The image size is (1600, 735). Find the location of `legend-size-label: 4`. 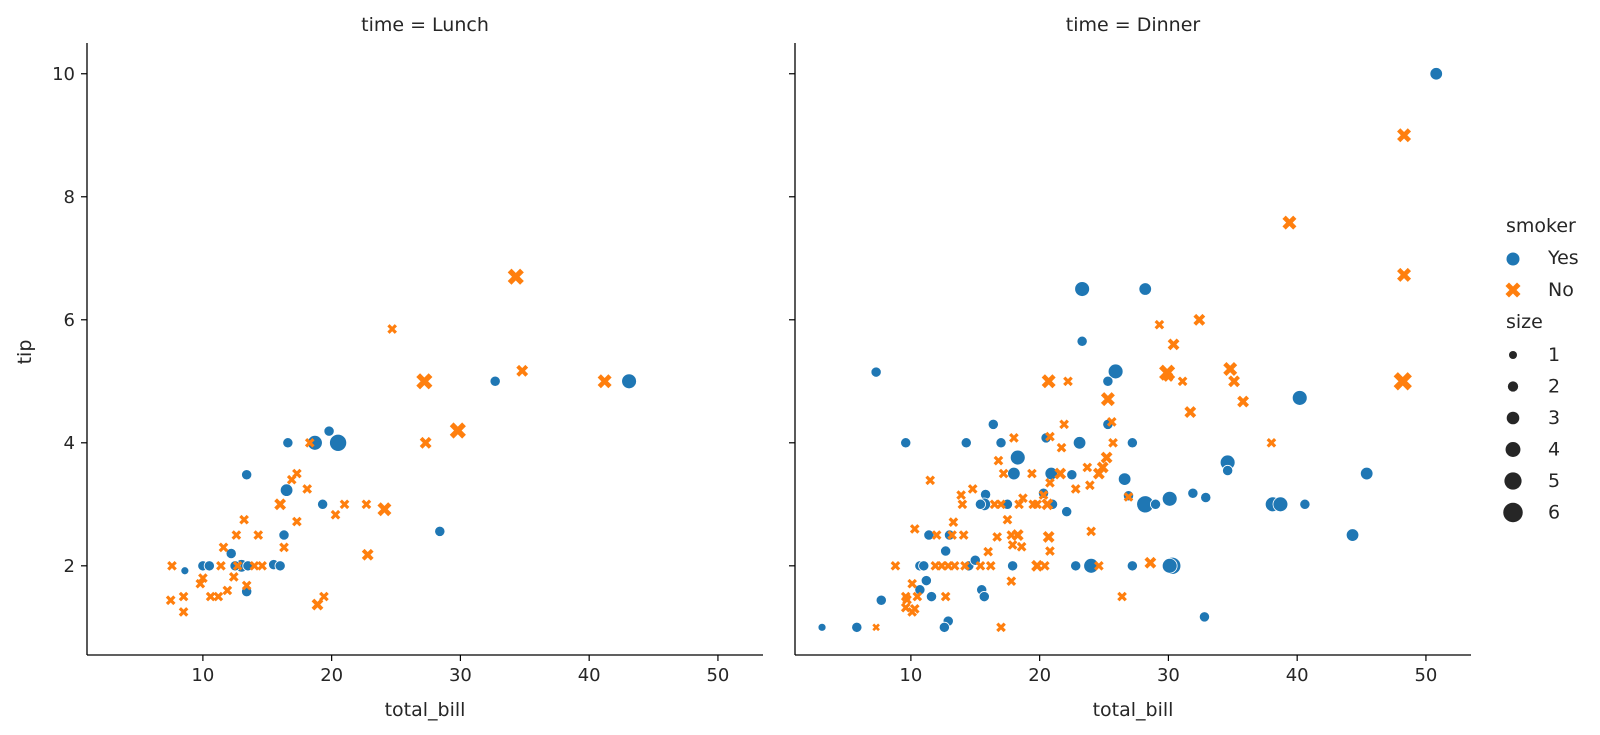

legend-size-label: 4 is located at coordinates (1554, 450).